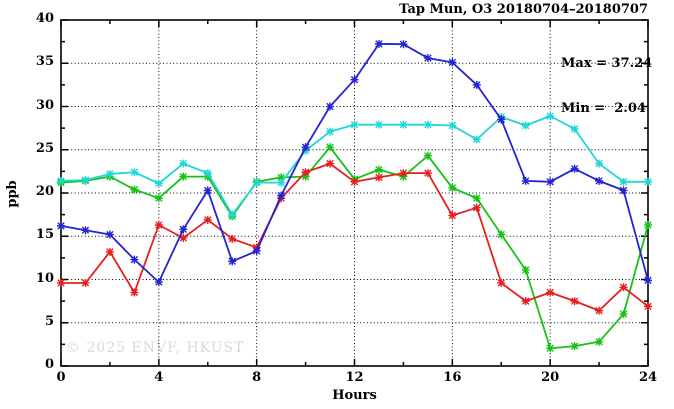 This screenshot has height=409, width=674. What do you see at coordinates (648, 377) in the screenshot?
I see `x-tick-label: 24` at bounding box center [648, 377].